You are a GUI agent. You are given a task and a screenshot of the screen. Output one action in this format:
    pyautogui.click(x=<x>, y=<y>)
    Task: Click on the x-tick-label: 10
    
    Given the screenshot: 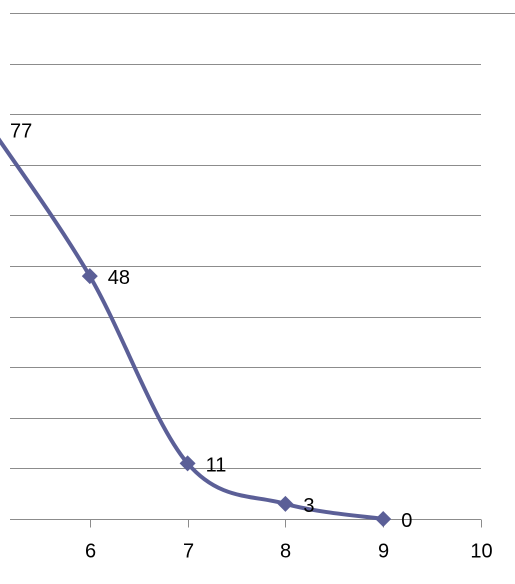 What is the action you would take?
    pyautogui.click(x=481, y=552)
    